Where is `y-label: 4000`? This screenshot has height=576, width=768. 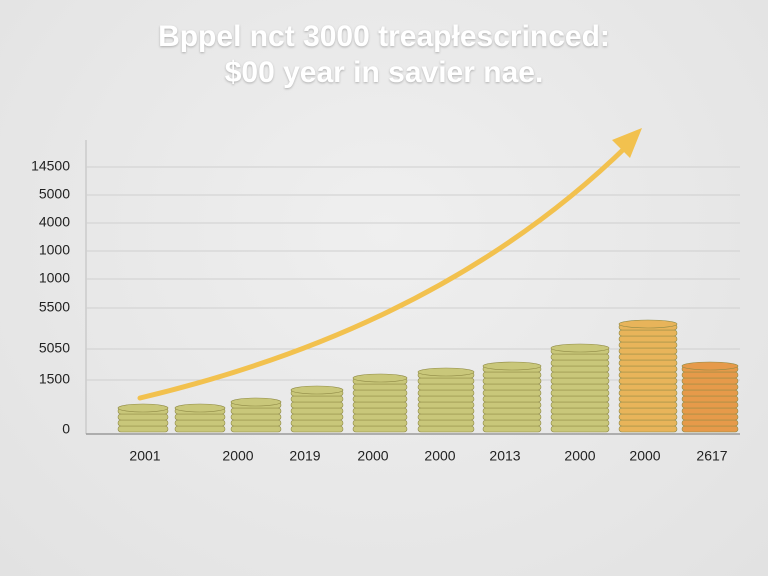
y-label: 4000 is located at coordinates (54, 222).